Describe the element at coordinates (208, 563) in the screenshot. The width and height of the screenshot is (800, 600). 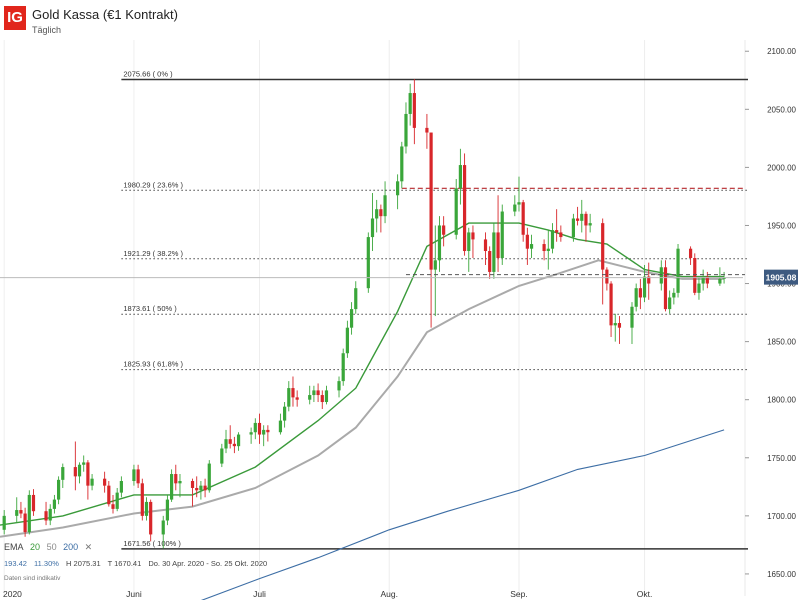
I see `stat-period: Do. 30 Apr. 2020 - So. 25 Okt. 2020` at that location.